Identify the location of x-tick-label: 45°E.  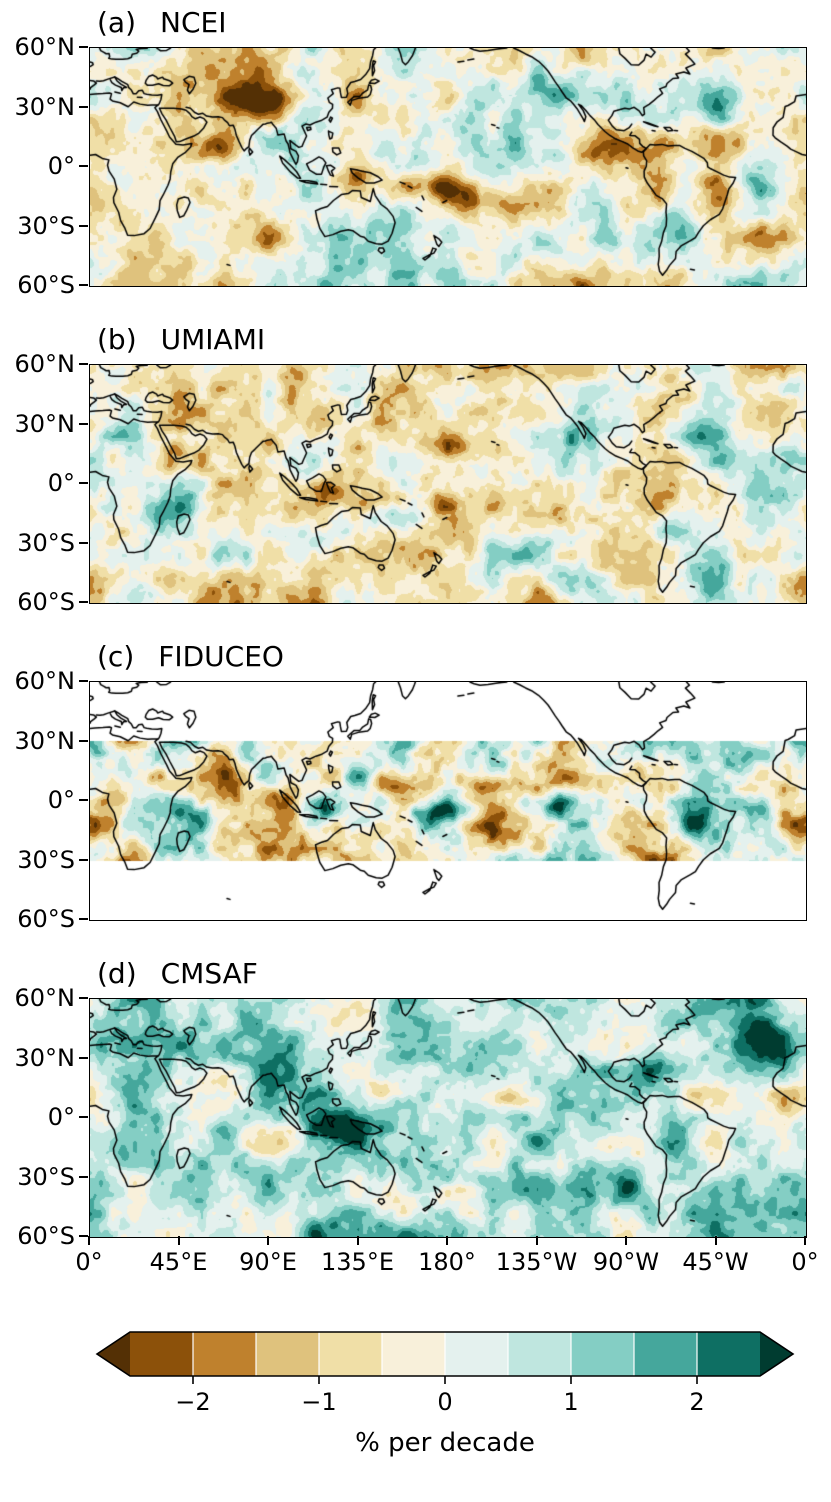
(178, 1262).